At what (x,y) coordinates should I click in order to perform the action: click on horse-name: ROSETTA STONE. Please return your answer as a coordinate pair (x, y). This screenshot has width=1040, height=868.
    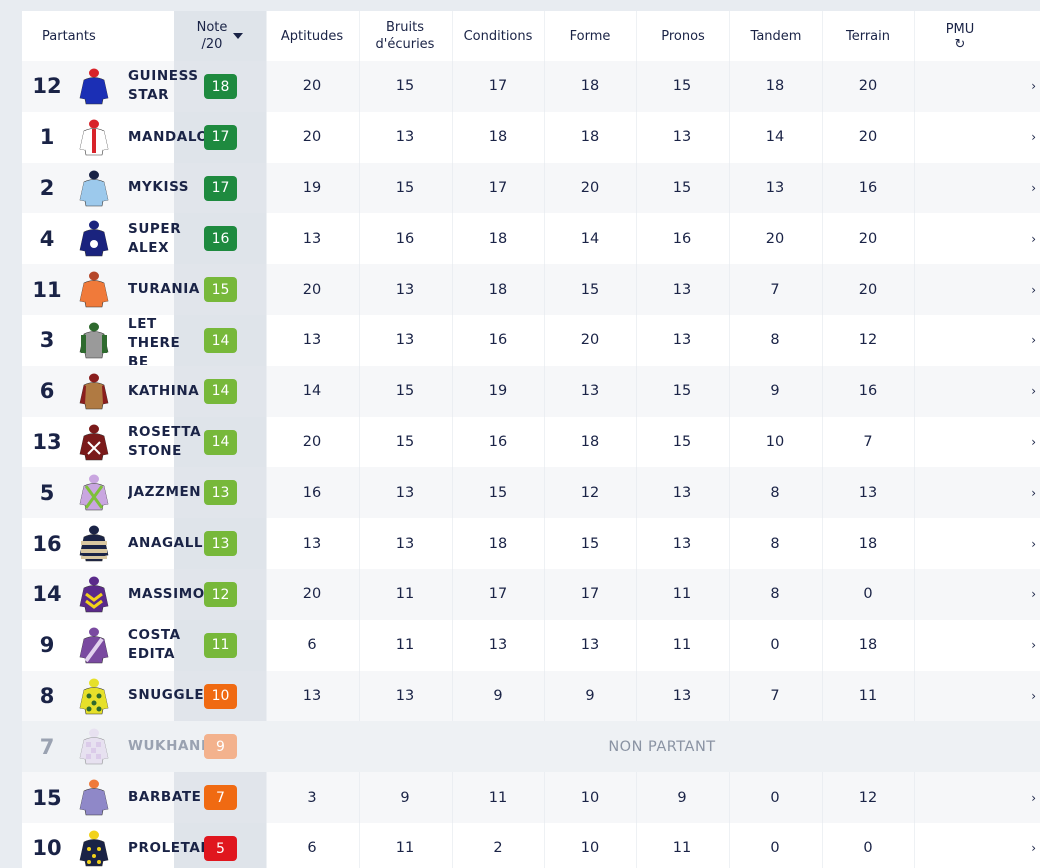
    Looking at the image, I should click on (165, 441).